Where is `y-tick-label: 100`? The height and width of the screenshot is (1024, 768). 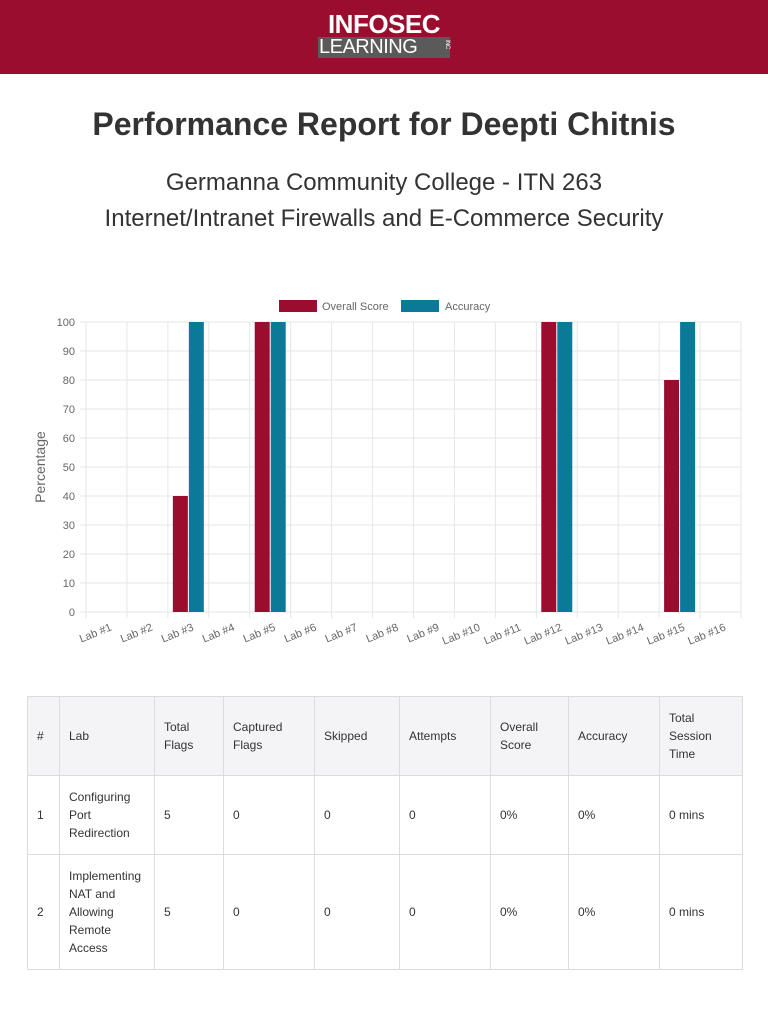
y-tick-label: 100 is located at coordinates (66, 323).